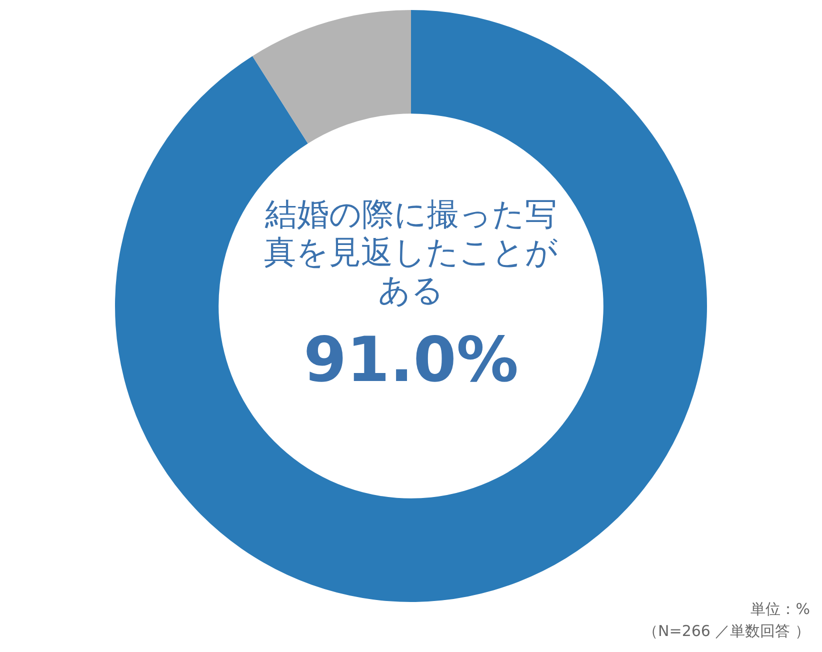 The width and height of the screenshot is (822, 652). What do you see at coordinates (726, 631) in the screenshot?
I see `text: （N=266 ／単数回答 ）` at bounding box center [726, 631].